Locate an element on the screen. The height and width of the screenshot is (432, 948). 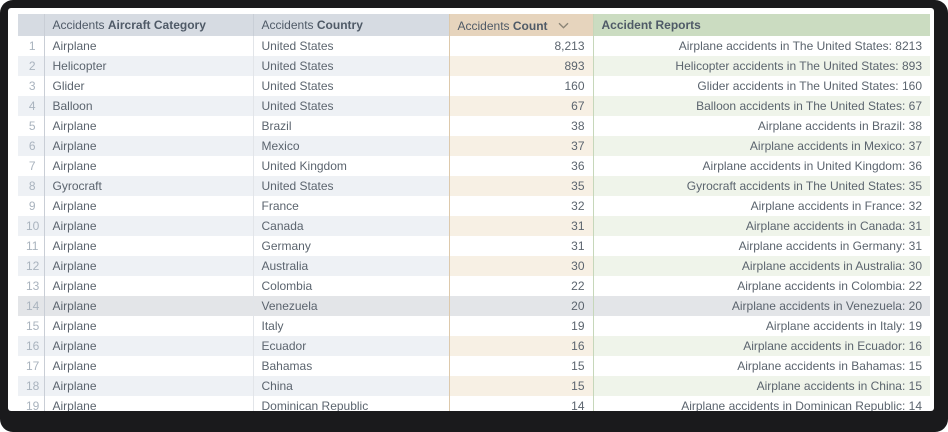
country-cell: United Kingdom is located at coordinates (304, 166).